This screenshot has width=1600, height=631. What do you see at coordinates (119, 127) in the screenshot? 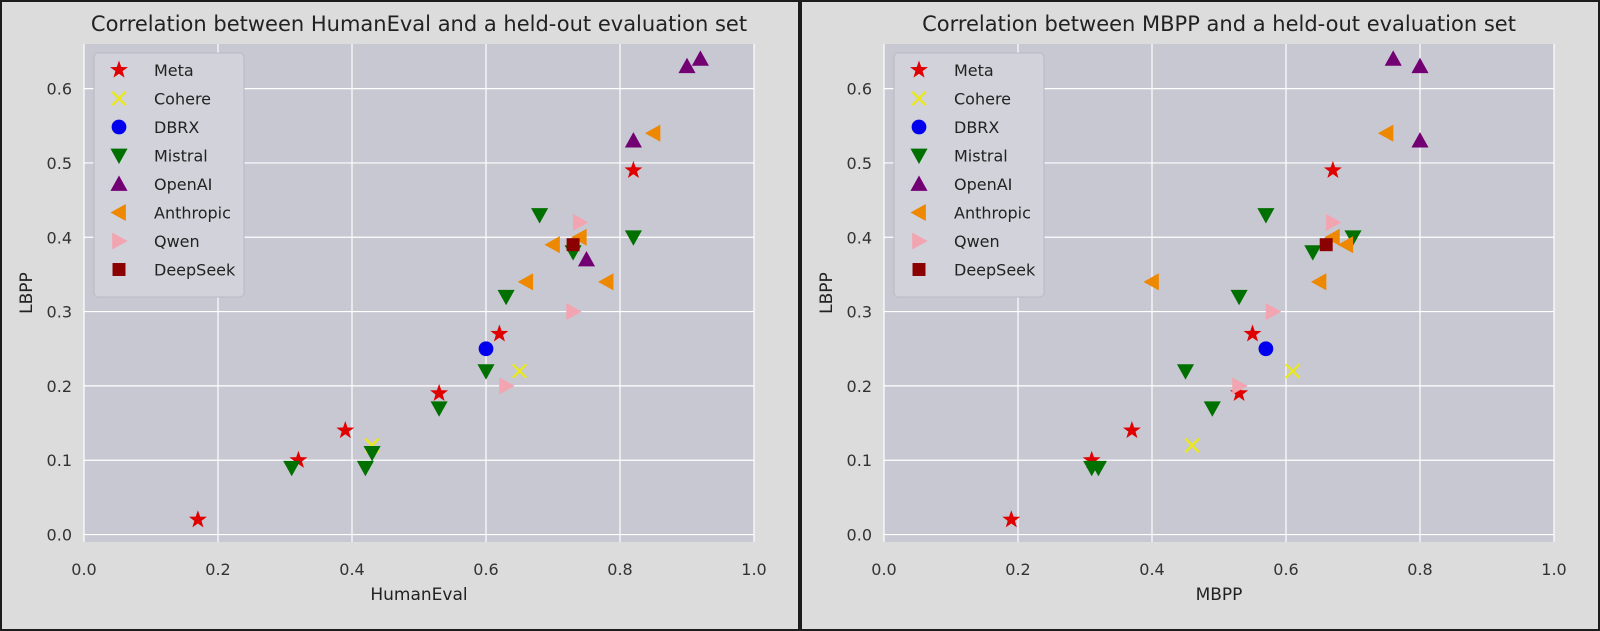
I see `legend-marker-dbrx` at bounding box center [119, 127].